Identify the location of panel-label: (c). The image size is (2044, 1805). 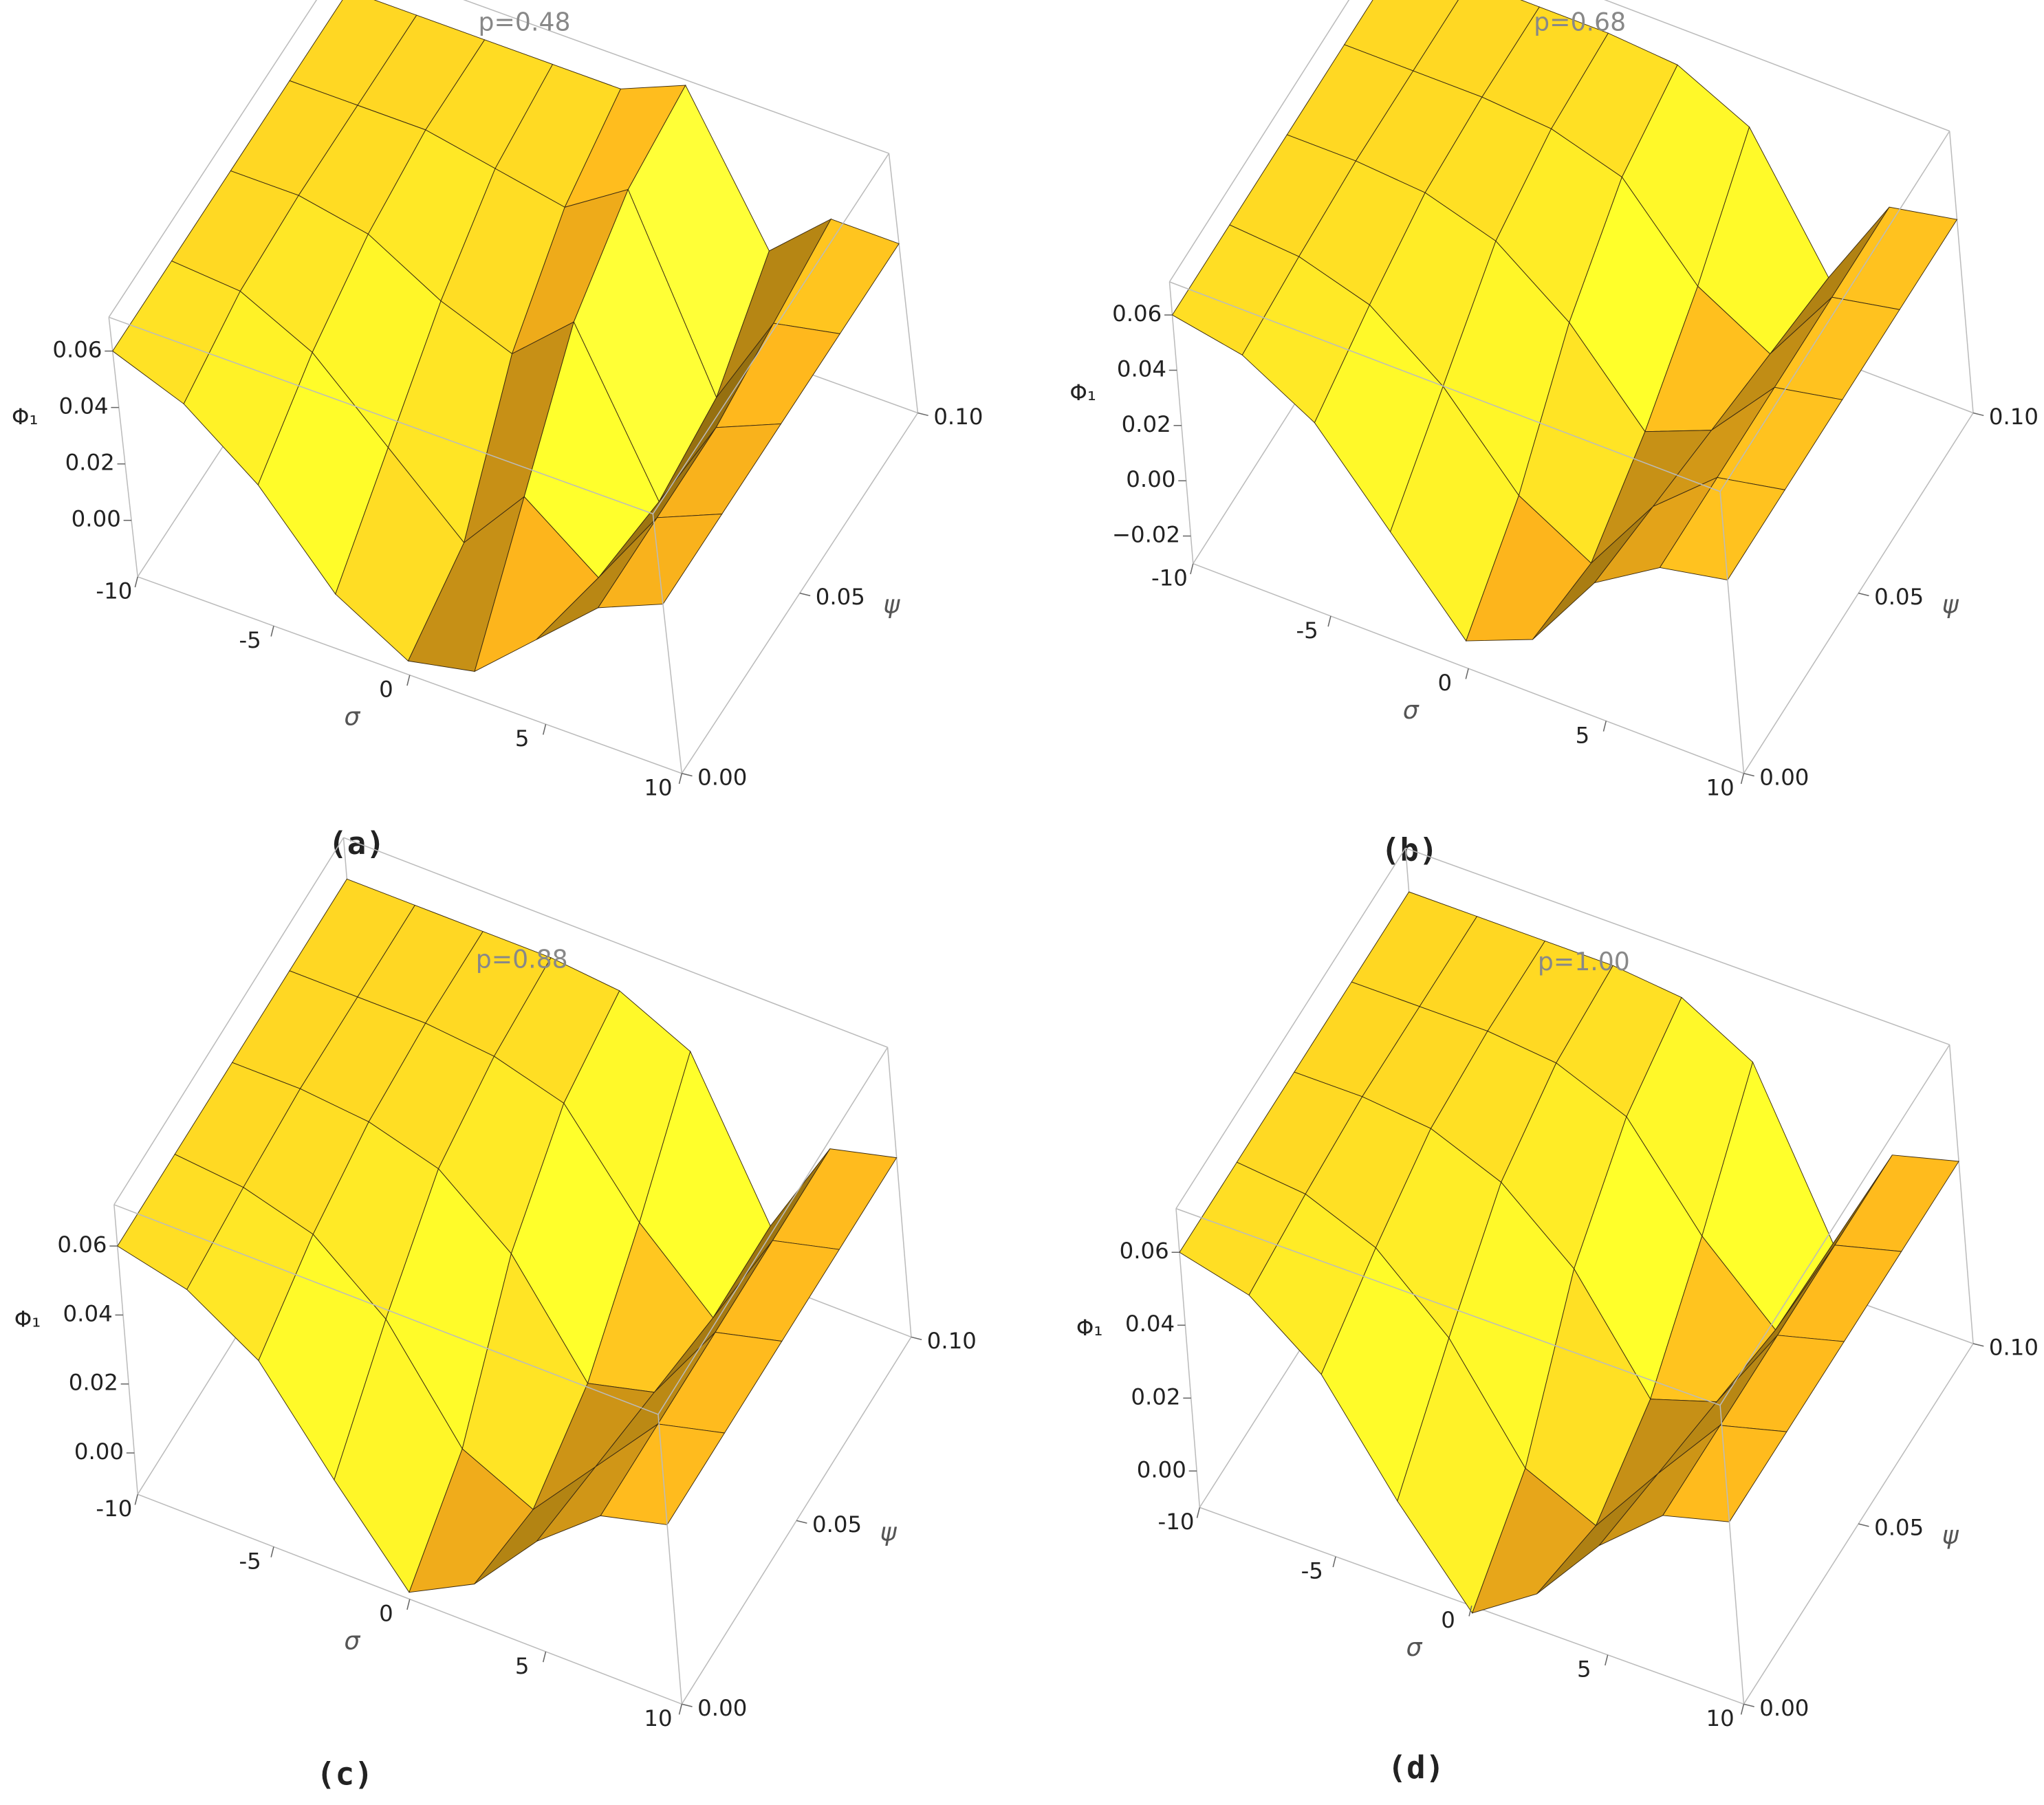
(344, 1774).